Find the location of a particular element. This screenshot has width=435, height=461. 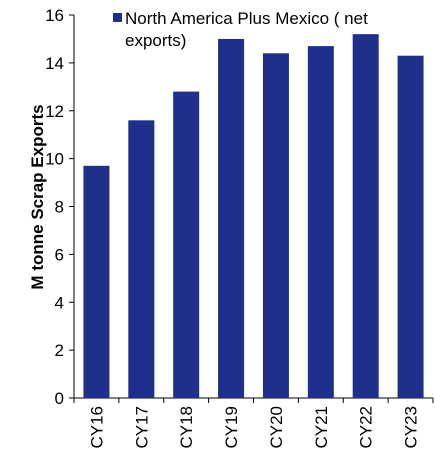

x-tick-label: CY23 is located at coordinates (411, 427).